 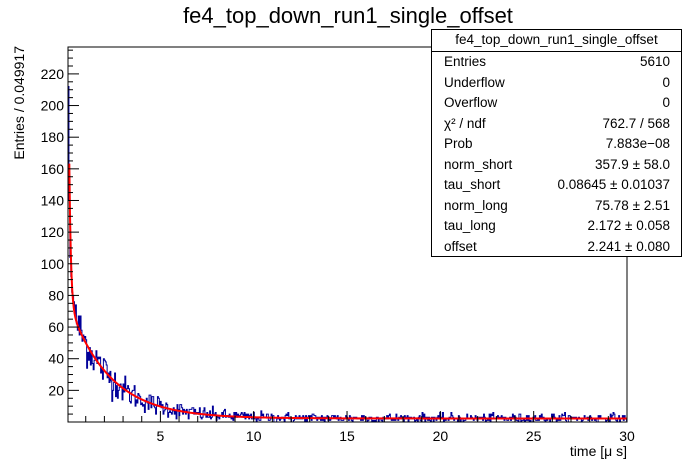 I want to click on stats-row-overflow: Overflow 0, so click(x=556, y=103).